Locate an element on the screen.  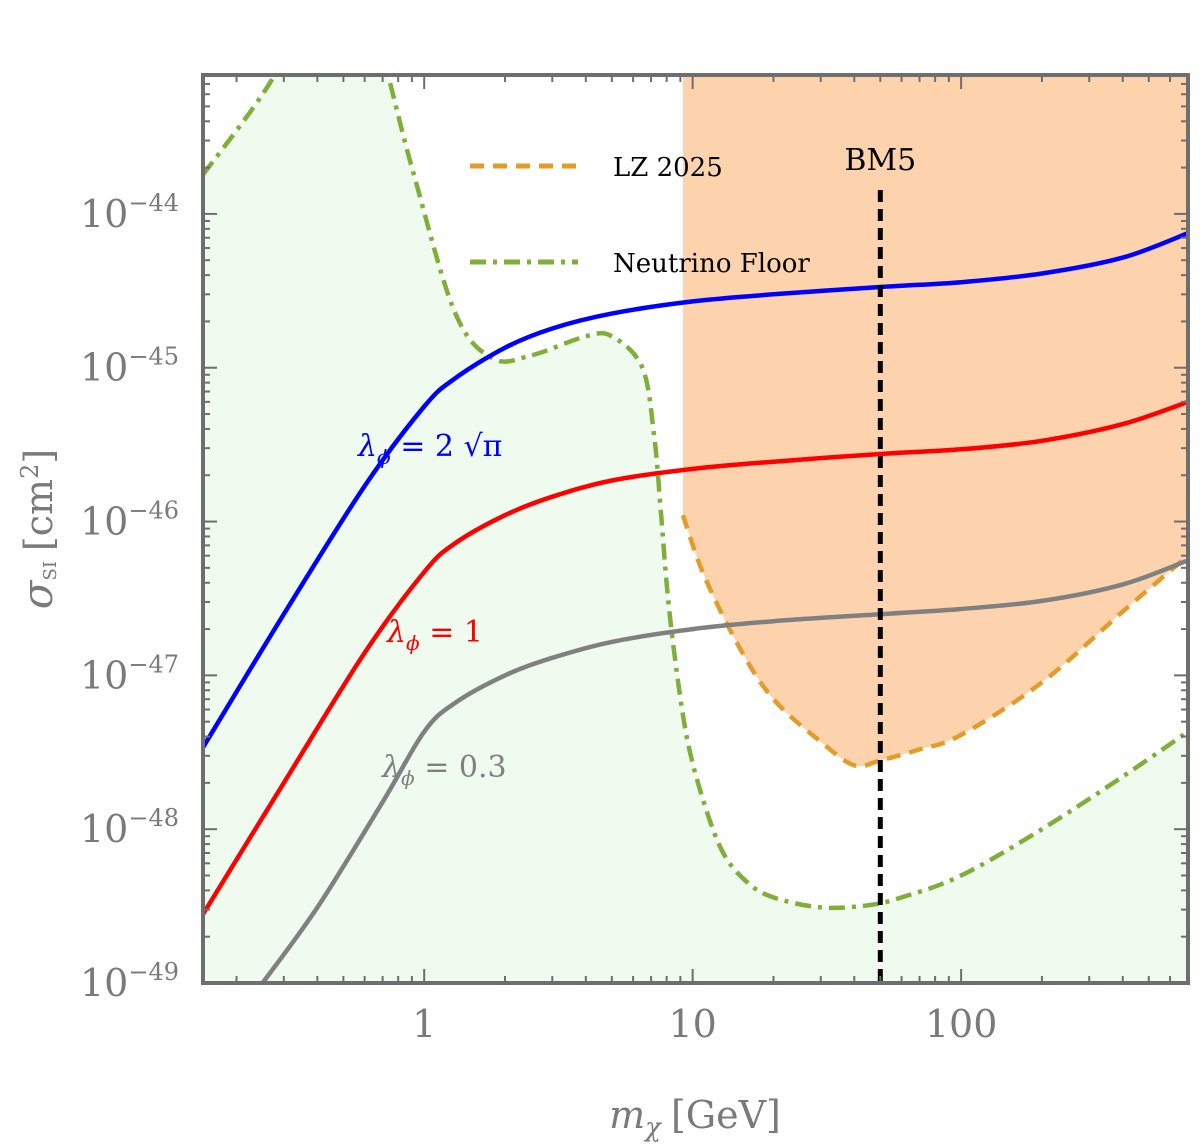
benchmark-lines: BM5 is located at coordinates (880, 563).